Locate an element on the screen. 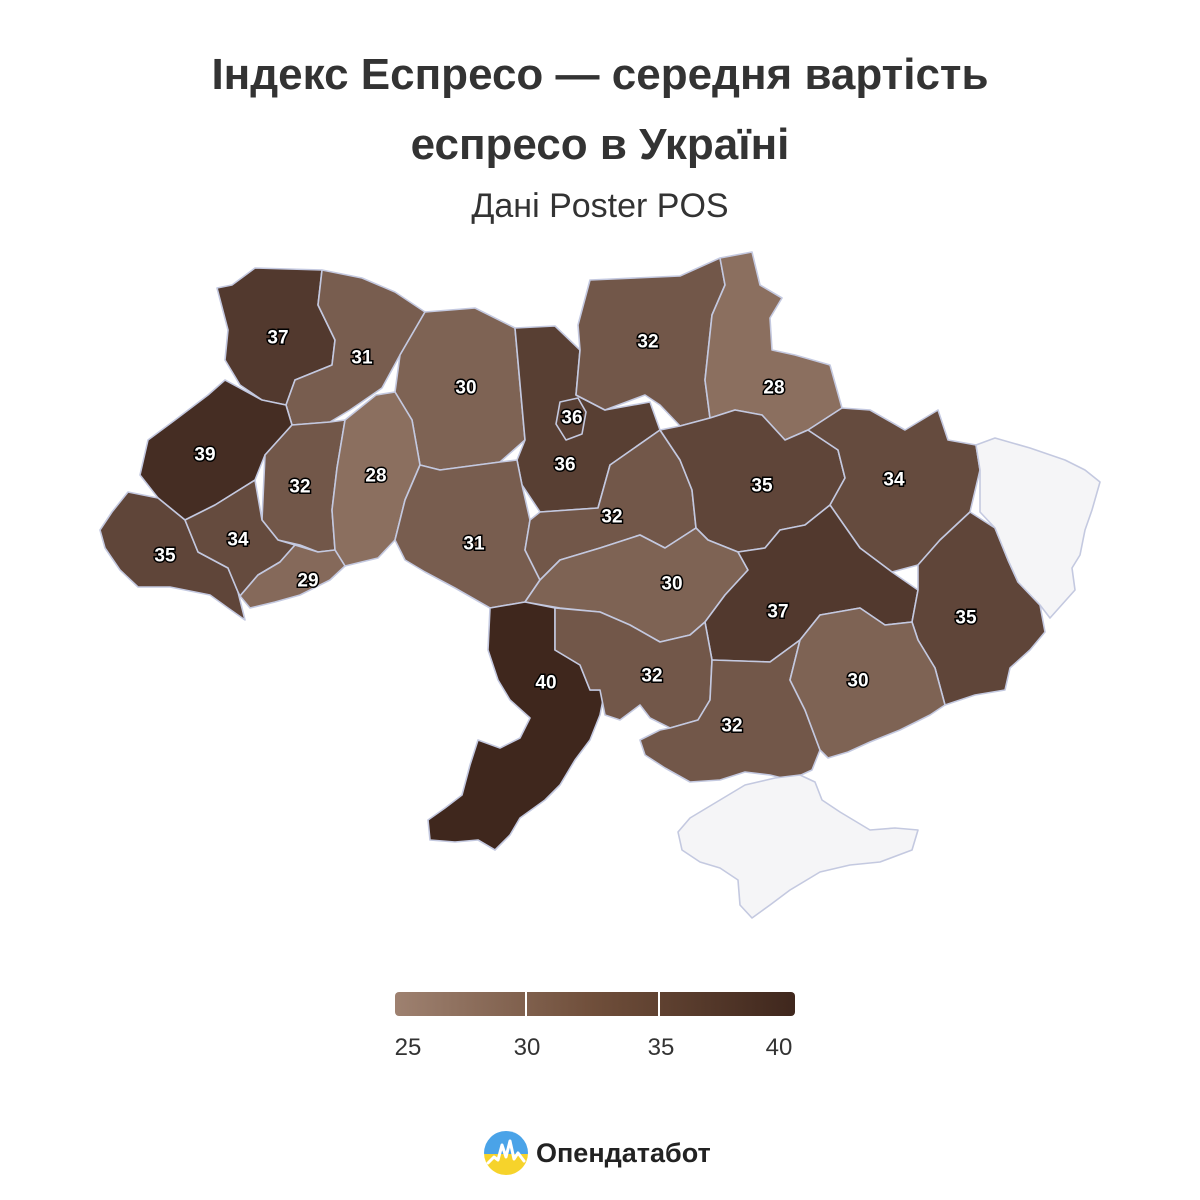 This screenshot has width=1200, height=1200. region-value-donetsk: 35 is located at coordinates (966, 618).